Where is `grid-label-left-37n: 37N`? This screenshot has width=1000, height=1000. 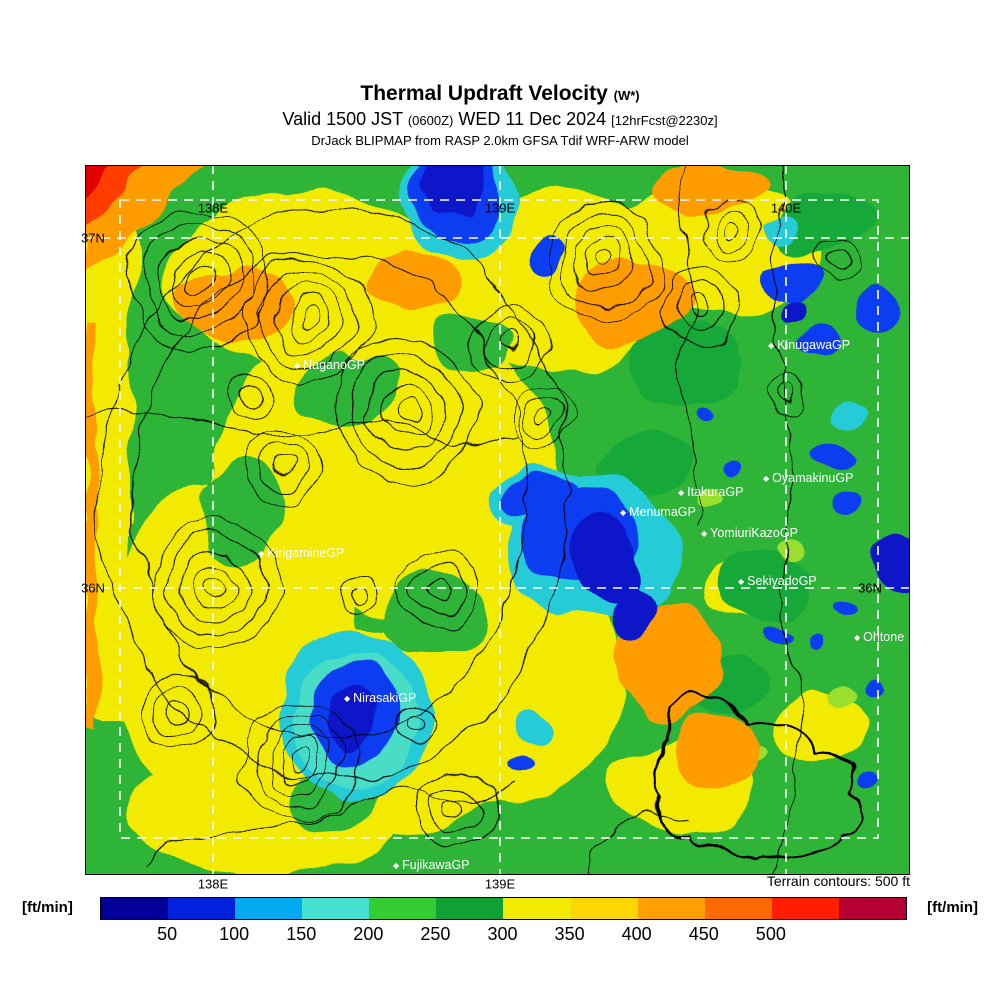
grid-label-left-37n: 37N is located at coordinates (93, 238).